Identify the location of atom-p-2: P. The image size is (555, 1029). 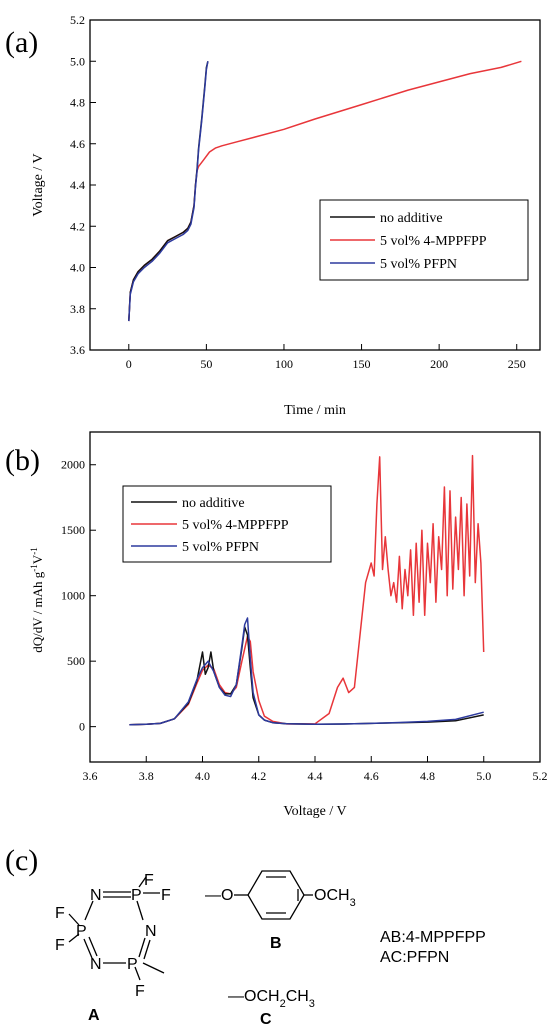
(81, 931).